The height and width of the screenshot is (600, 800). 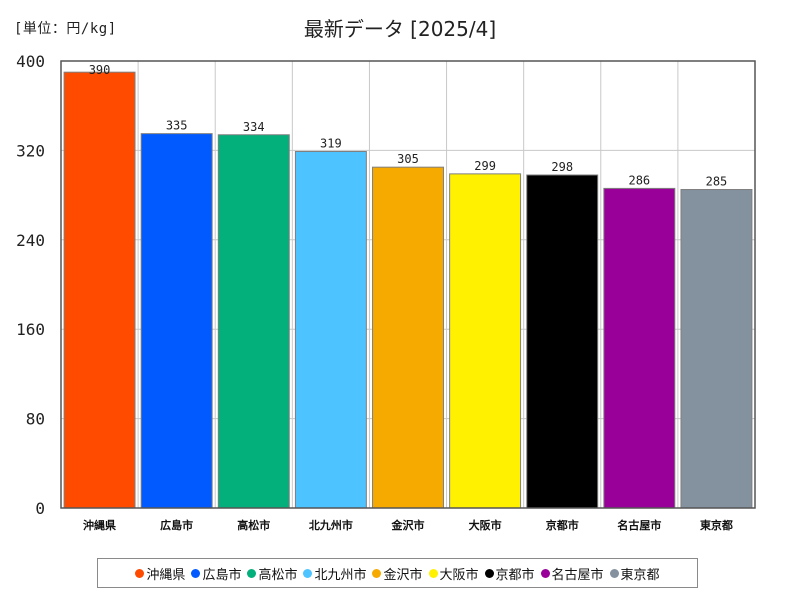 What do you see at coordinates (639, 180) in the screenshot?
I see `value-label-8: 286` at bounding box center [639, 180].